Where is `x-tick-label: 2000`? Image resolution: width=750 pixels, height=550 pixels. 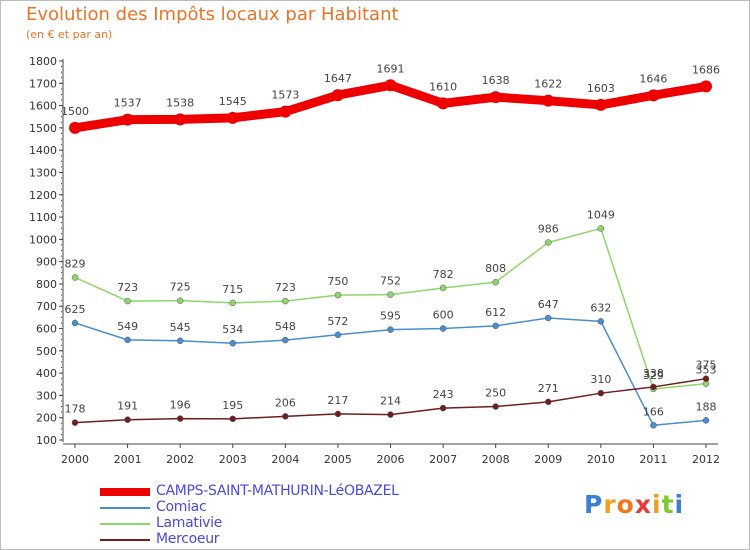 x-tick-label: 2000 is located at coordinates (75, 459).